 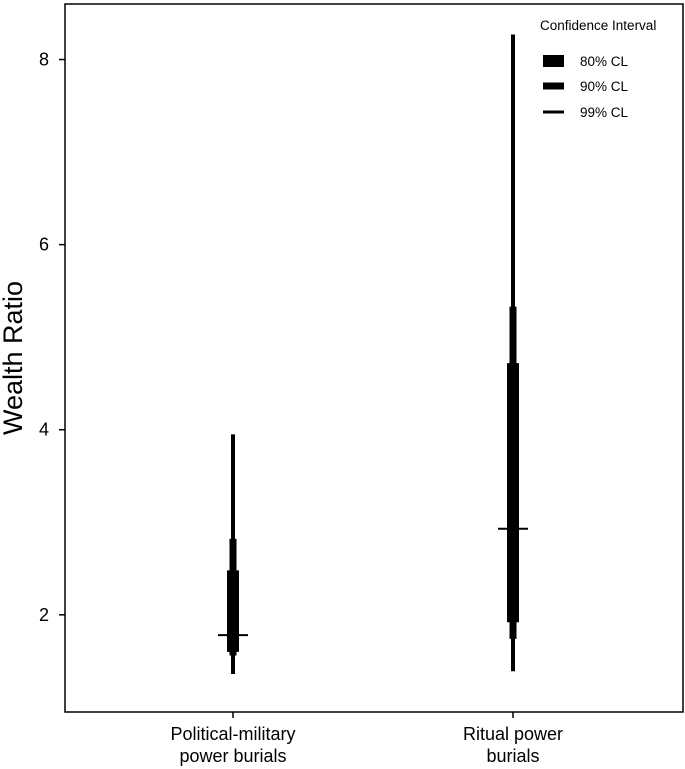 What do you see at coordinates (14, 358) in the screenshot?
I see `y-axis-title: Wealth Ratio` at bounding box center [14, 358].